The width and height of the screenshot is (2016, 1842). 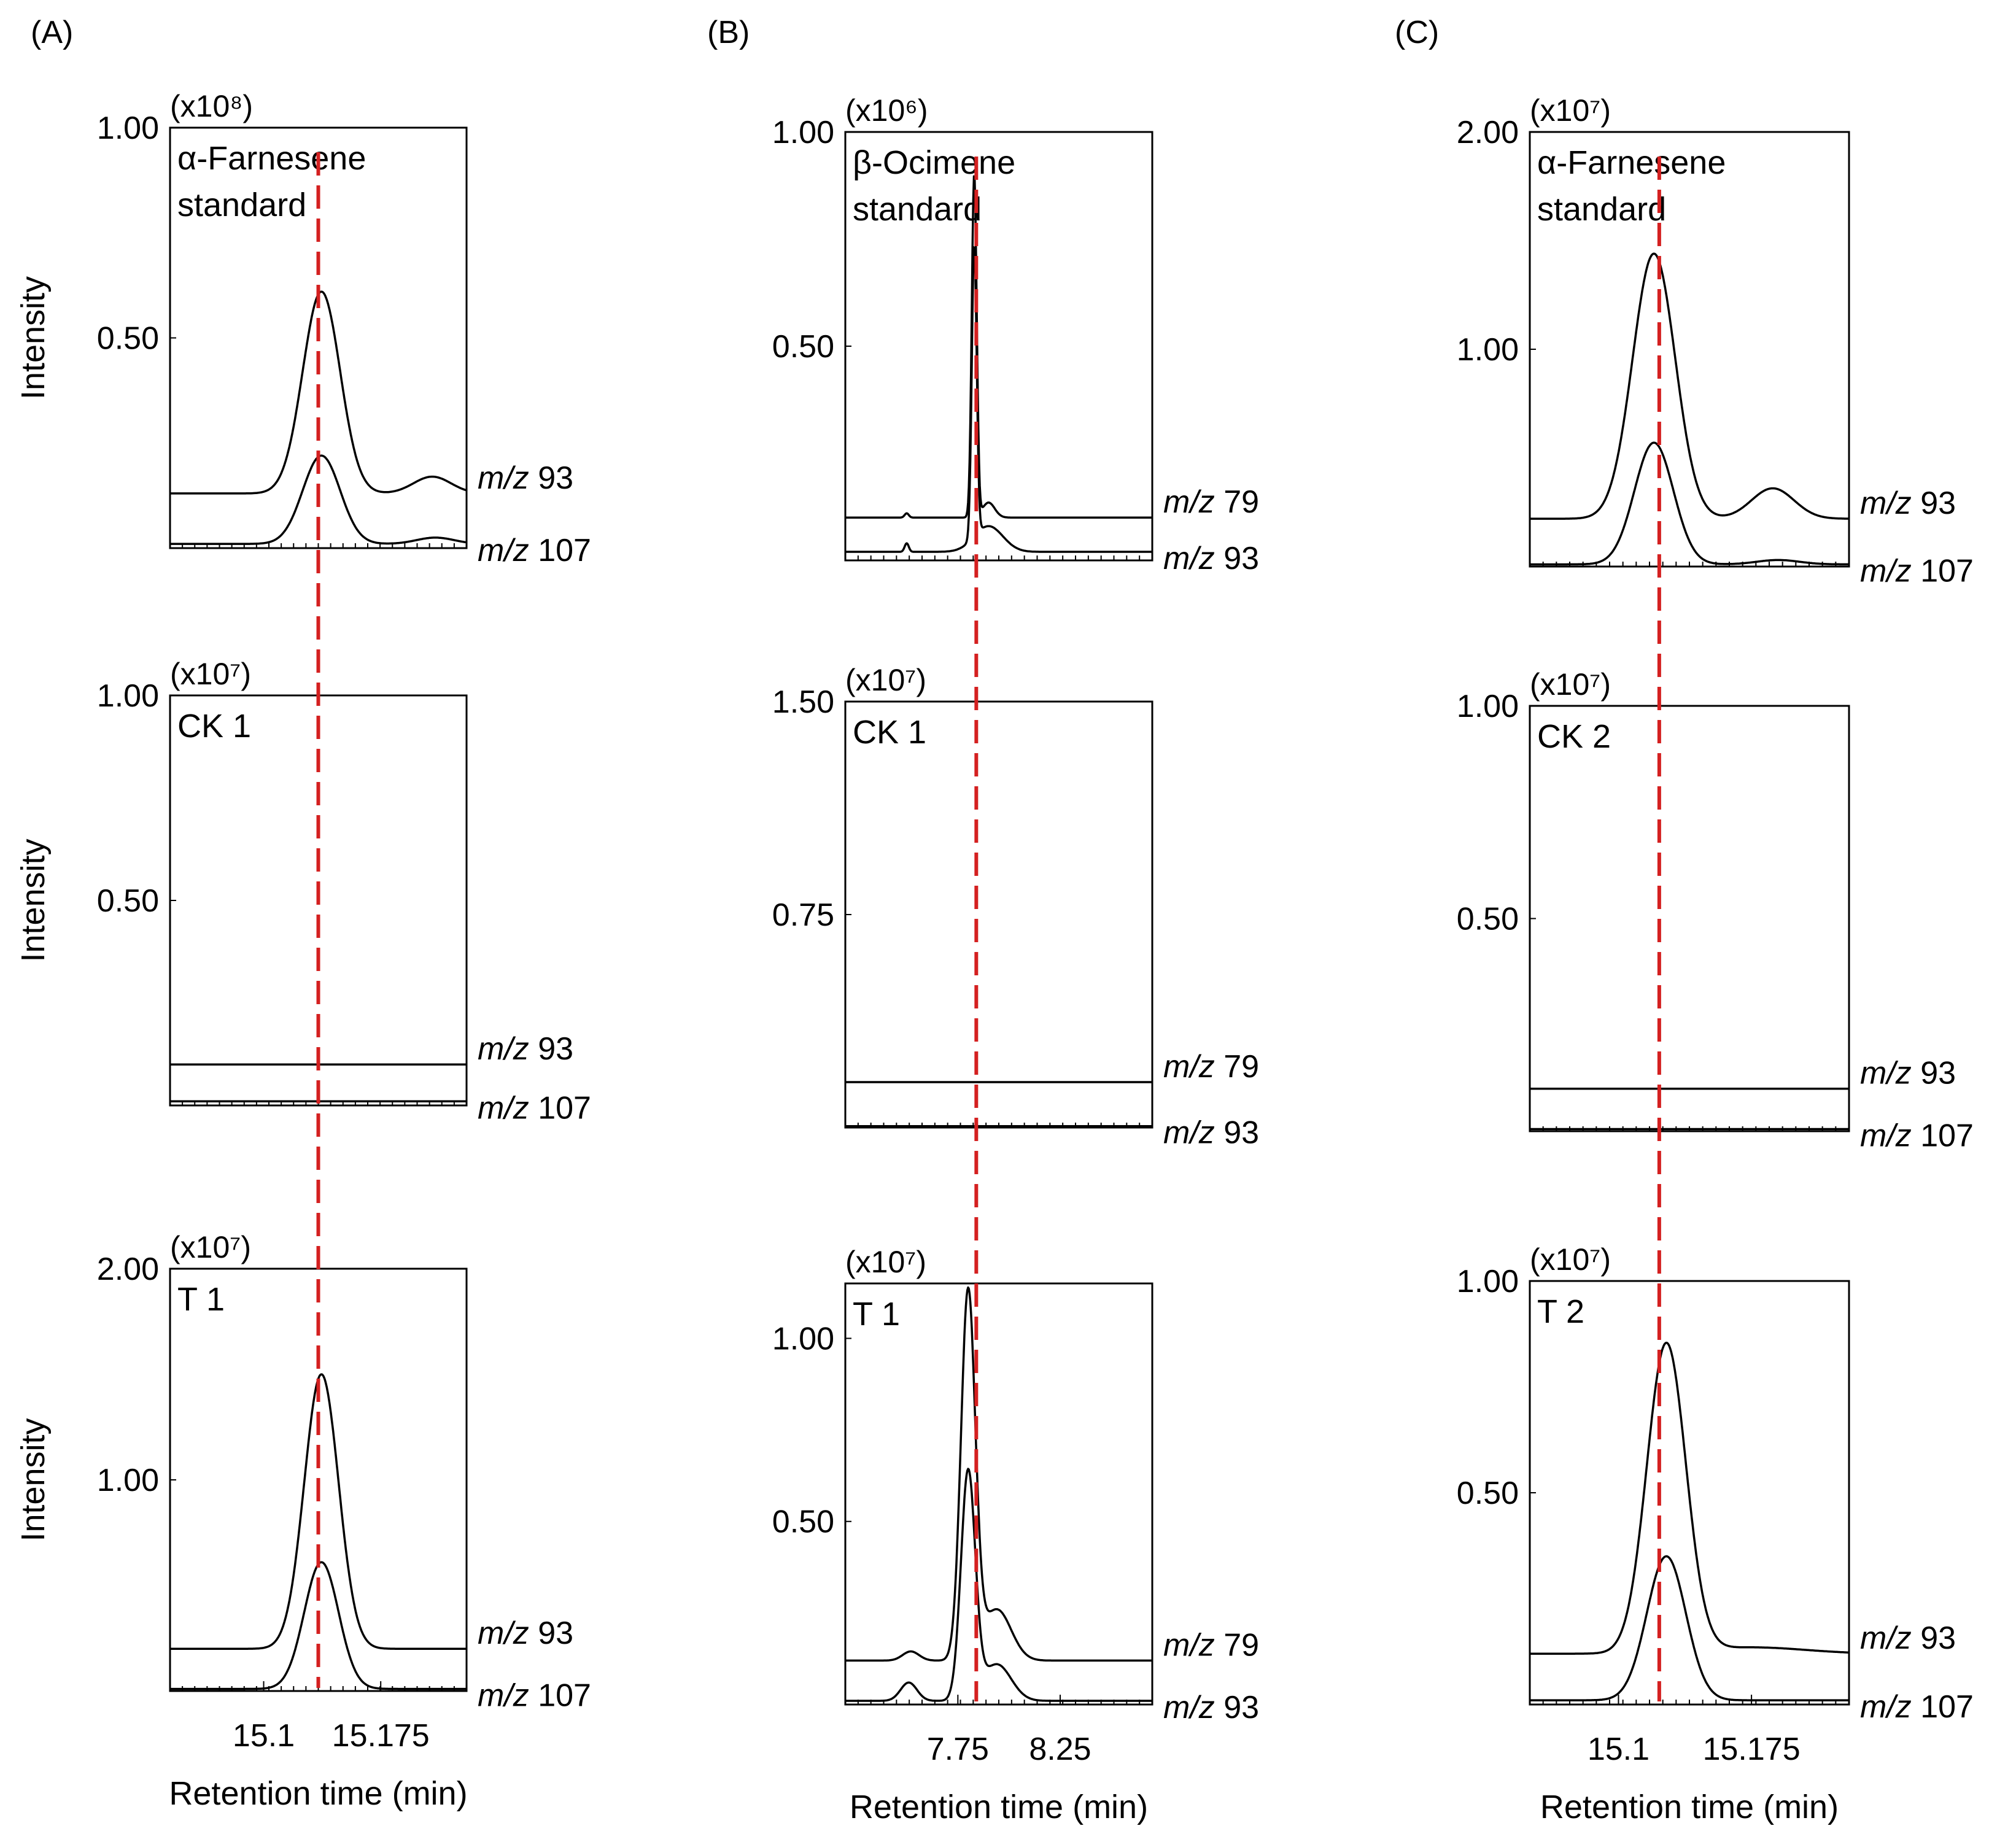 What do you see at coordinates (211, 106) in the screenshot?
I see `scale-factor-label: (x10⁸)` at bounding box center [211, 106].